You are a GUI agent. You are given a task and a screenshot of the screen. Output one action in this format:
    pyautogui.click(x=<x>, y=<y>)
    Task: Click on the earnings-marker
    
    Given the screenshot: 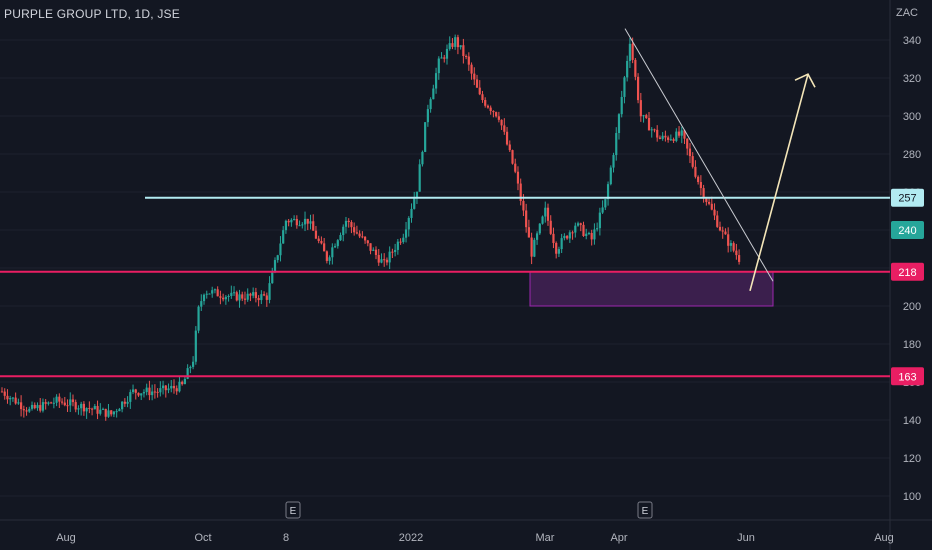 What is the action you would take?
    pyautogui.click(x=293, y=510)
    